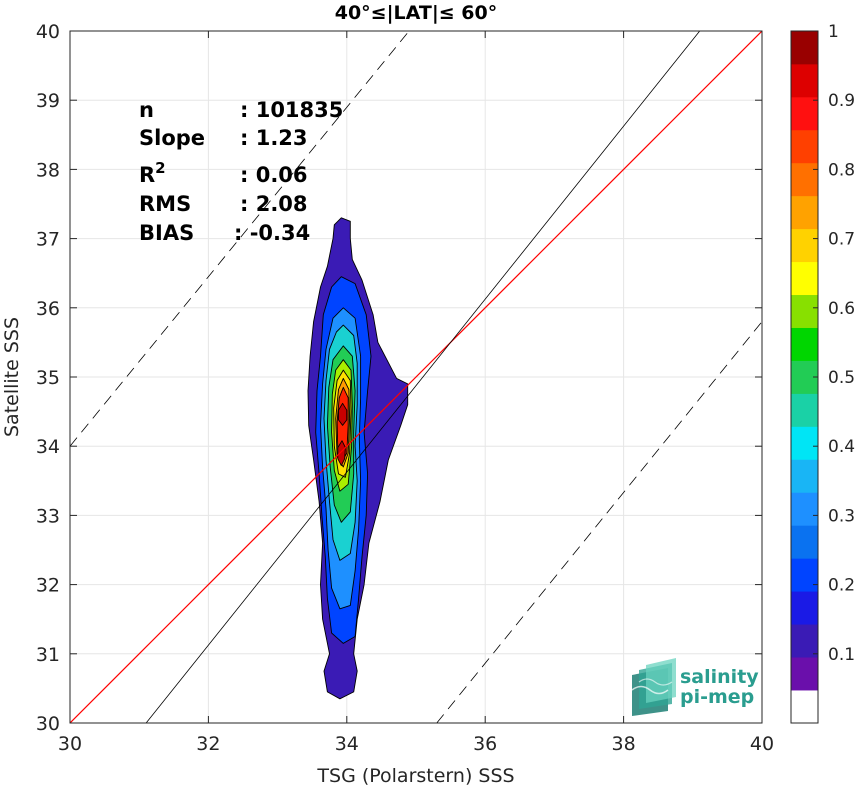  I want to click on x-tick-label: 38, so click(624, 744).